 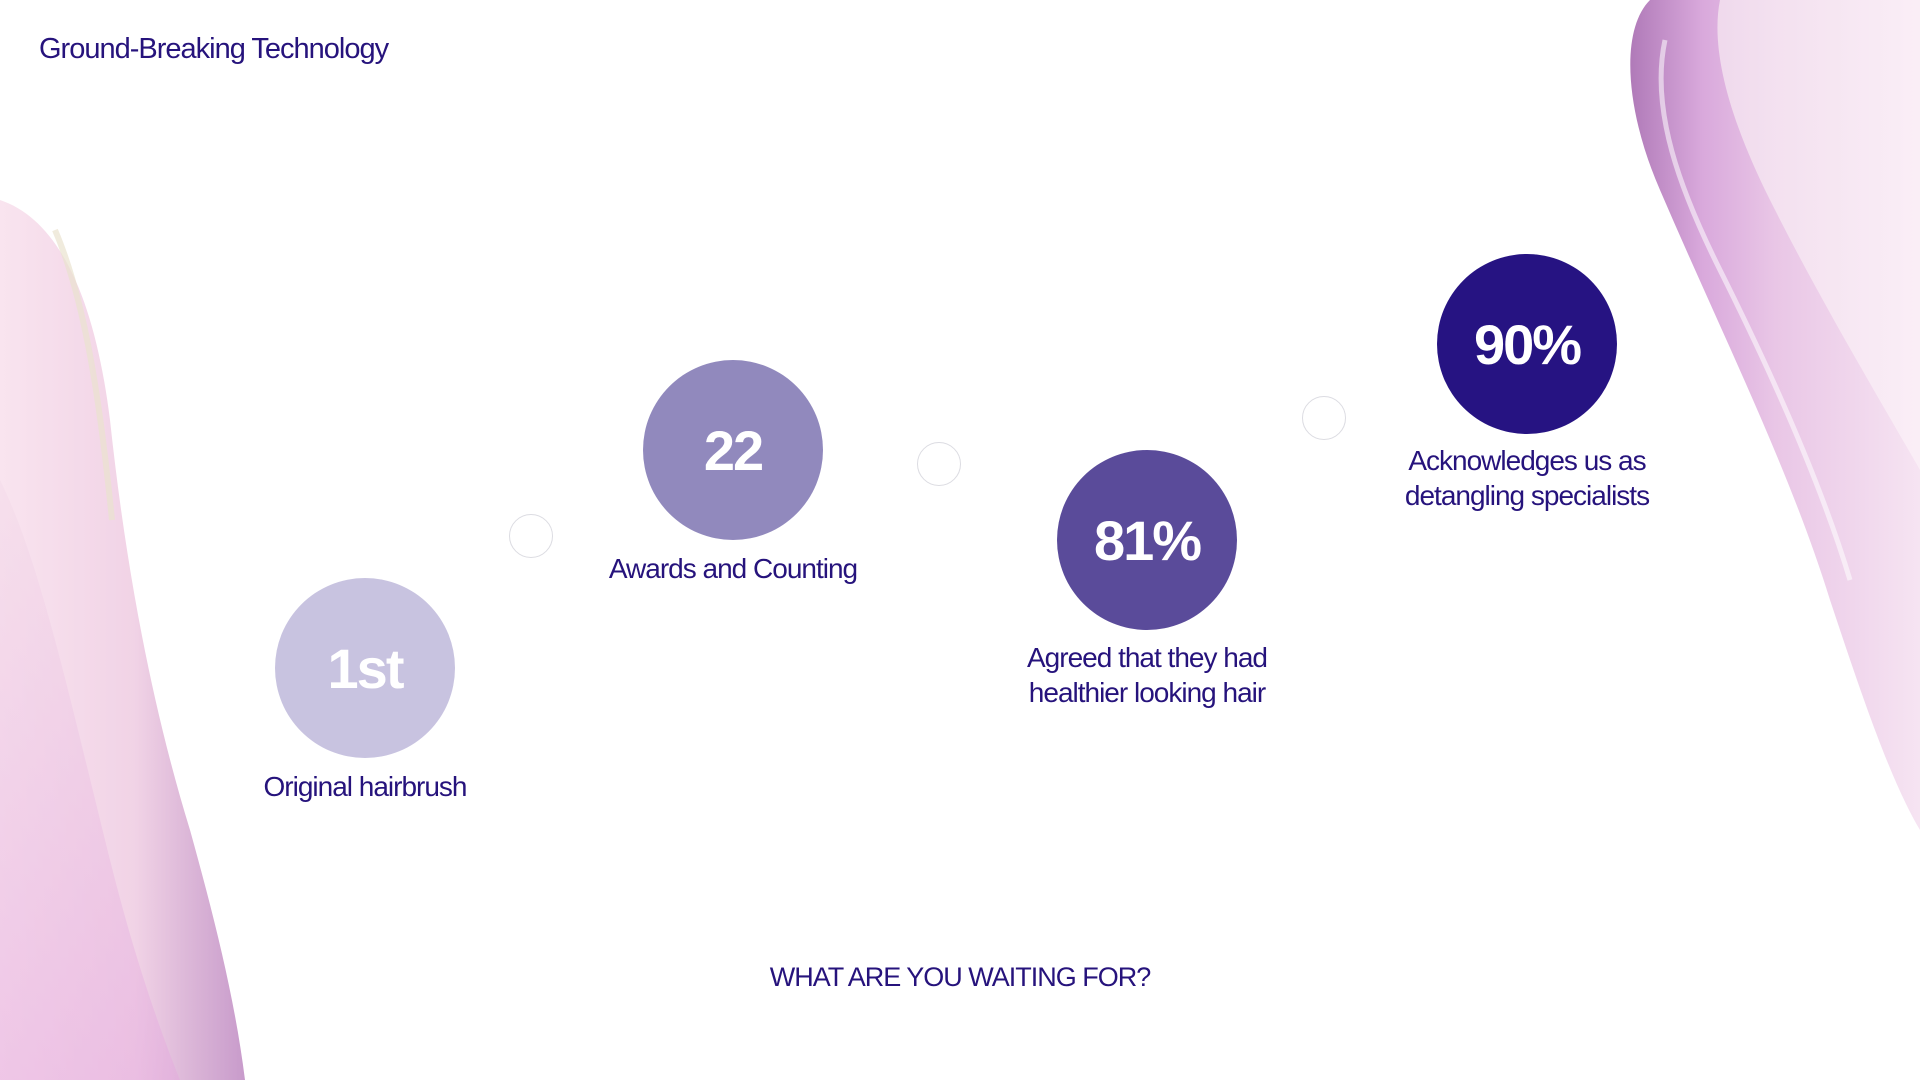 I want to click on stat-circle-healthier-hair: 81%, so click(x=1147, y=540).